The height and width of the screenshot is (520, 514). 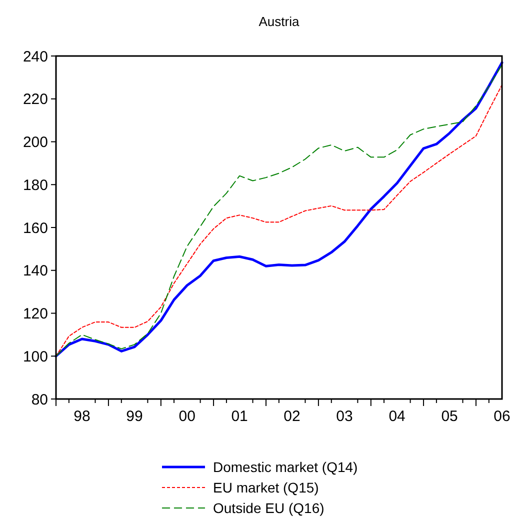 What do you see at coordinates (266, 487) in the screenshot?
I see `legend-label: EU market (Q15)` at bounding box center [266, 487].